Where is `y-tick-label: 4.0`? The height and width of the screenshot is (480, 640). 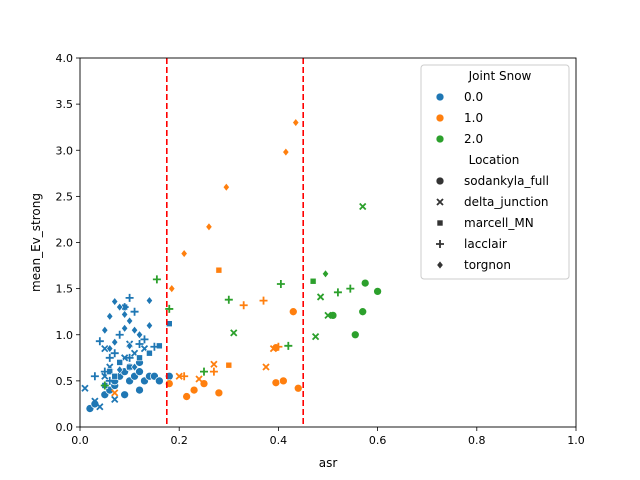 y-tick-label: 4.0 is located at coordinates (65, 58).